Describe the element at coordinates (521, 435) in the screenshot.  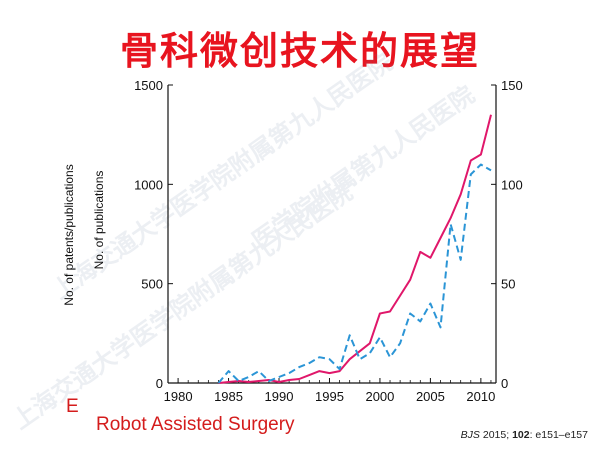
I see `citation-volume: 102` at that location.